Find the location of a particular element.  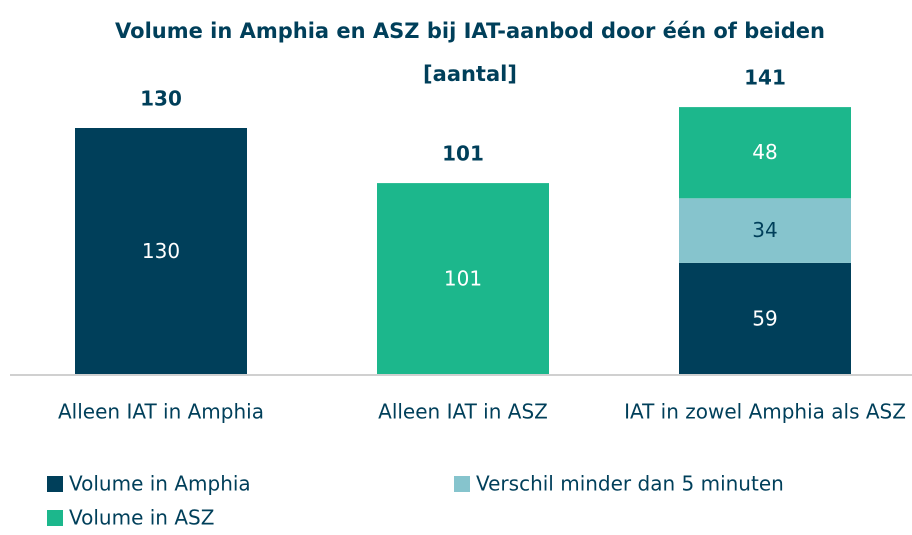

legend-label: Volume in Amphia is located at coordinates (160, 484).